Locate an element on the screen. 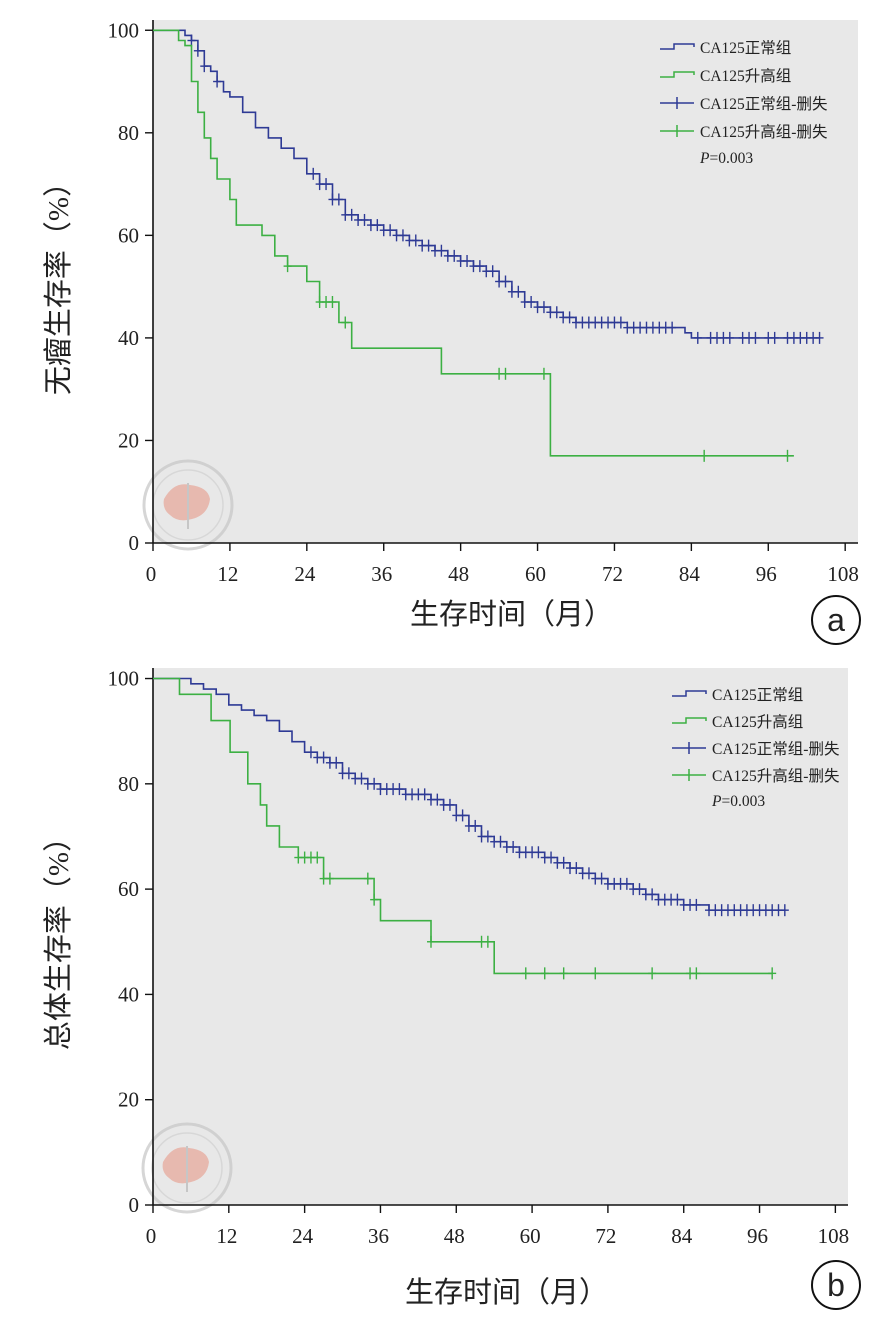 The image size is (887, 1331). panel-label-a: a is located at coordinates (836, 620).